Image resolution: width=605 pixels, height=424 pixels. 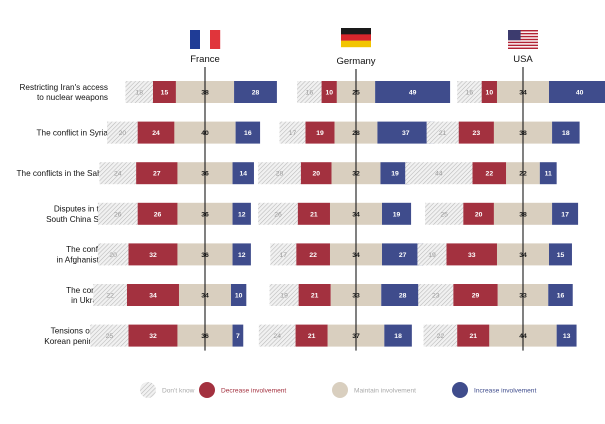 I want to click on flag-germany, so click(x=356, y=38).